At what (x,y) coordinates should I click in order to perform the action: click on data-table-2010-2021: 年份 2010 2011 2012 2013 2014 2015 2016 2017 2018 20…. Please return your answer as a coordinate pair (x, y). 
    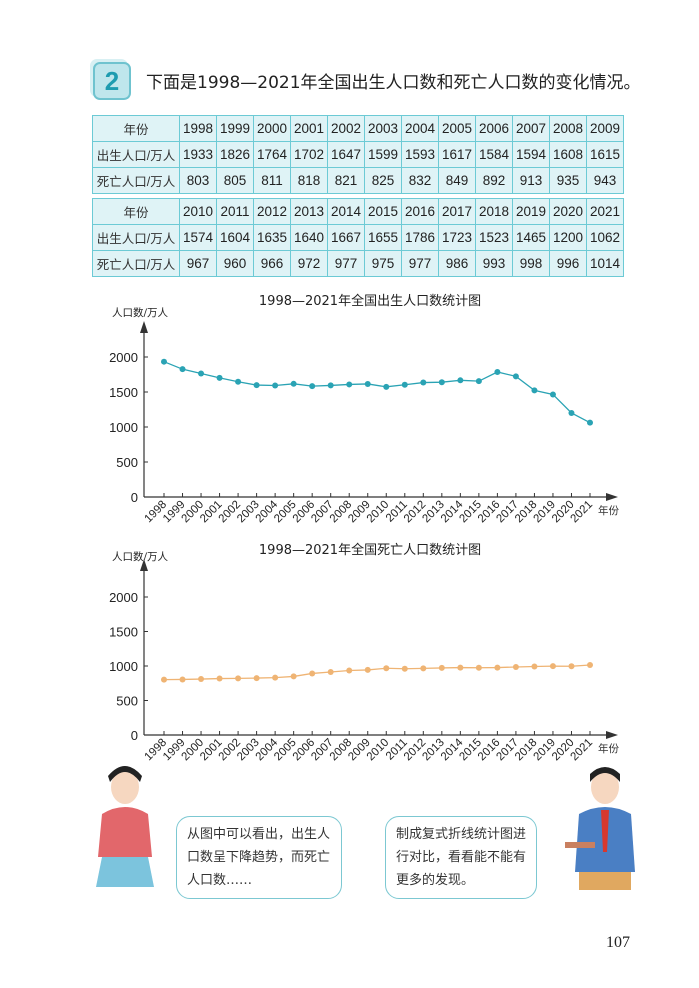
    Looking at the image, I should click on (358, 237).